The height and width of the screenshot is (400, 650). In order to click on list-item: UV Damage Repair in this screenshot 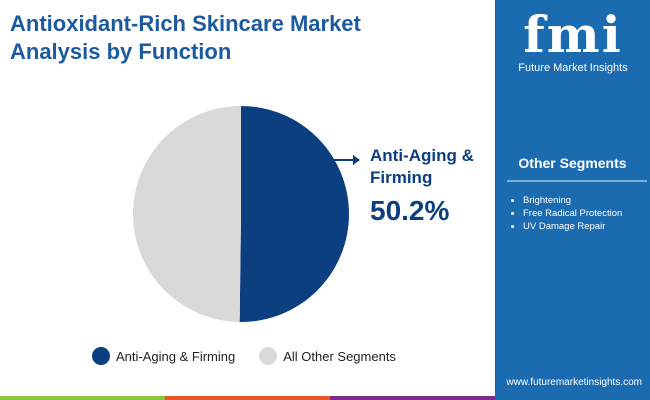, I will do `click(583, 226)`.